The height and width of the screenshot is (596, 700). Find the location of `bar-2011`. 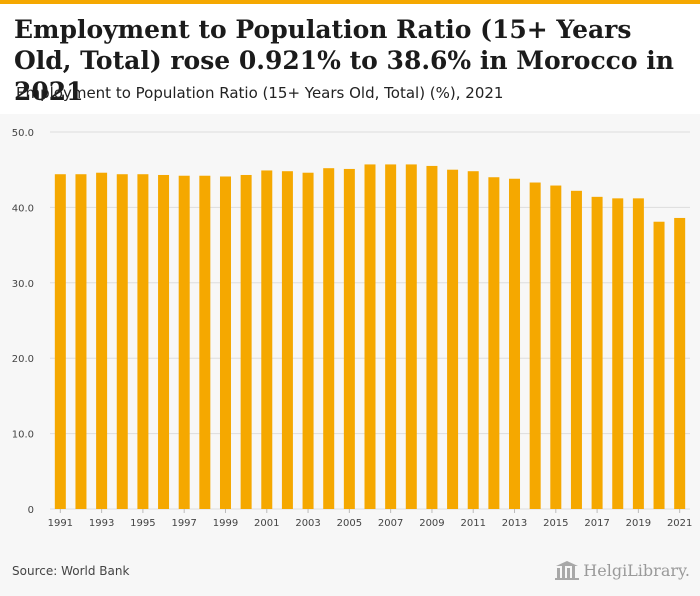

bar-2011 is located at coordinates (473, 340).